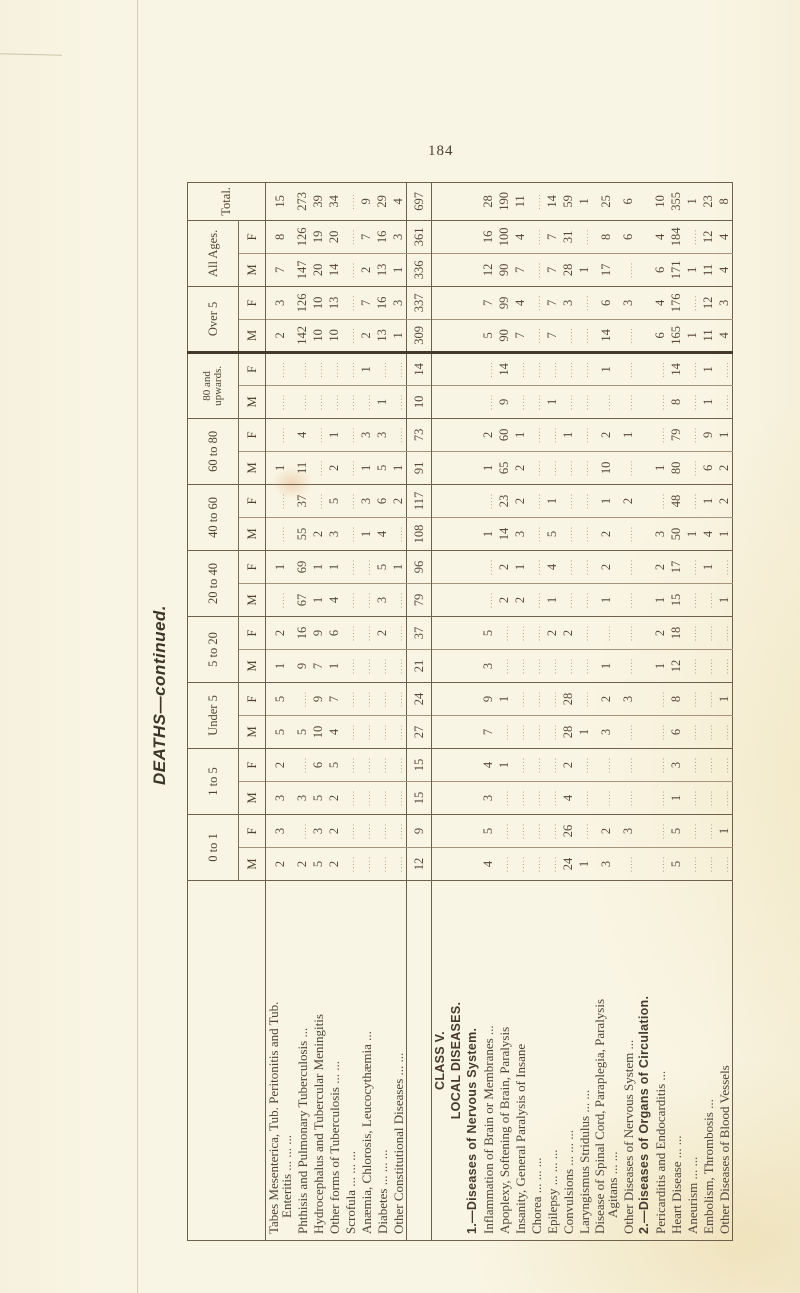 The height and width of the screenshot is (1293, 800). What do you see at coordinates (419, 798) in the screenshot?
I see `data-cell: 15` at bounding box center [419, 798].